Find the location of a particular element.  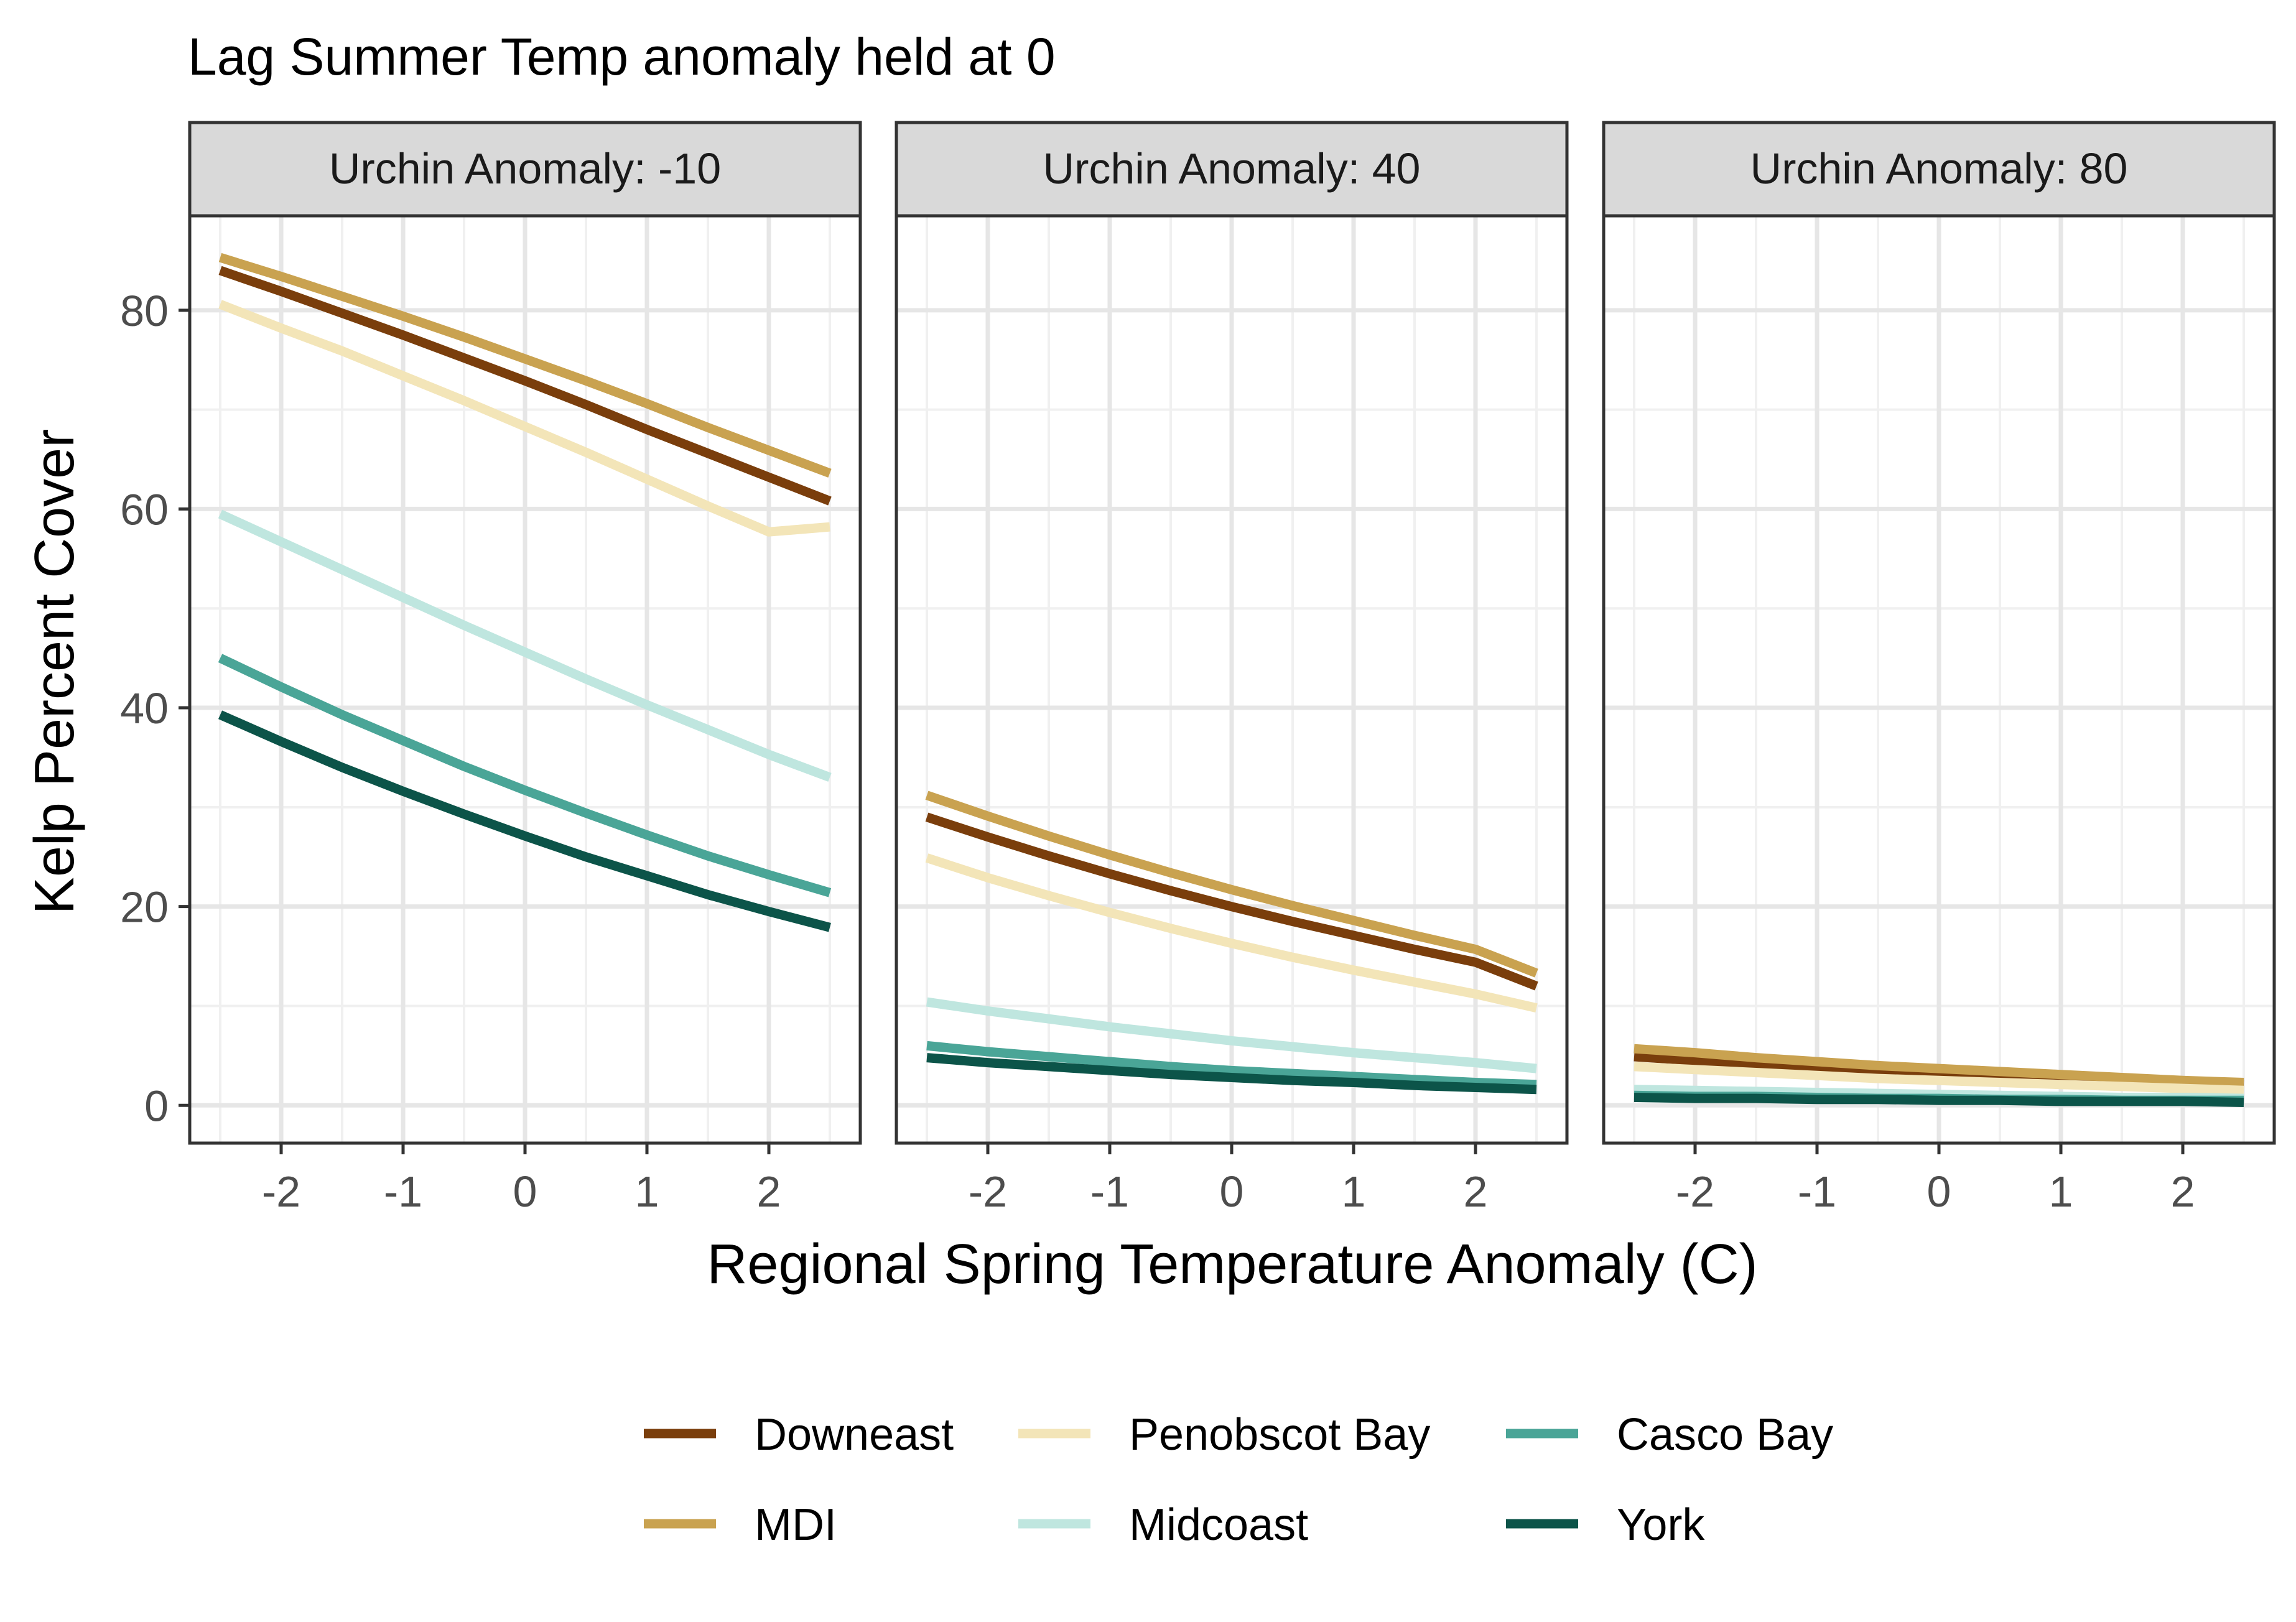

facet-strip-label: Urchin Anomaly: 80 is located at coordinates (1939, 168).